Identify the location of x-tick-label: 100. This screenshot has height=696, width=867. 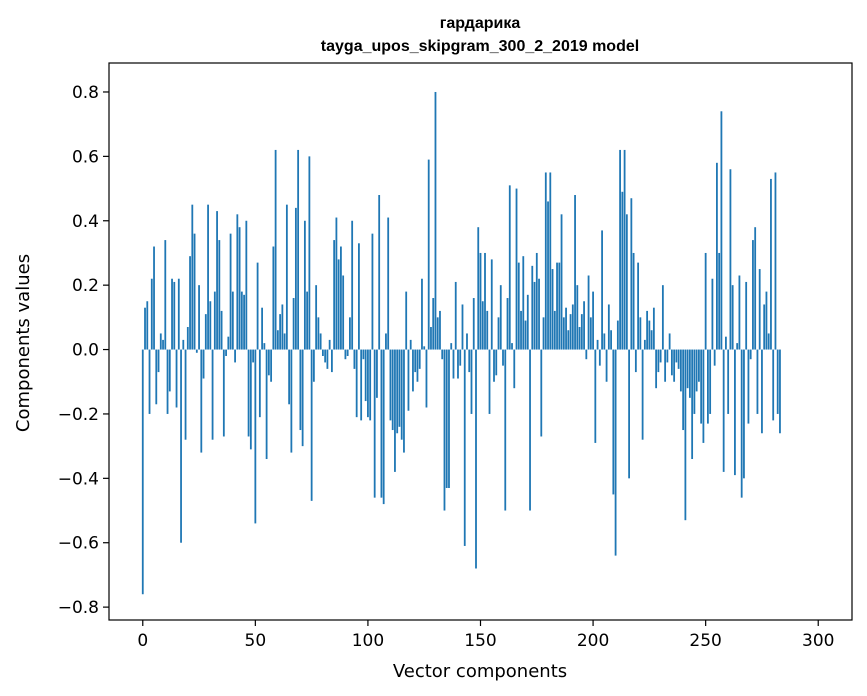
(368, 641).